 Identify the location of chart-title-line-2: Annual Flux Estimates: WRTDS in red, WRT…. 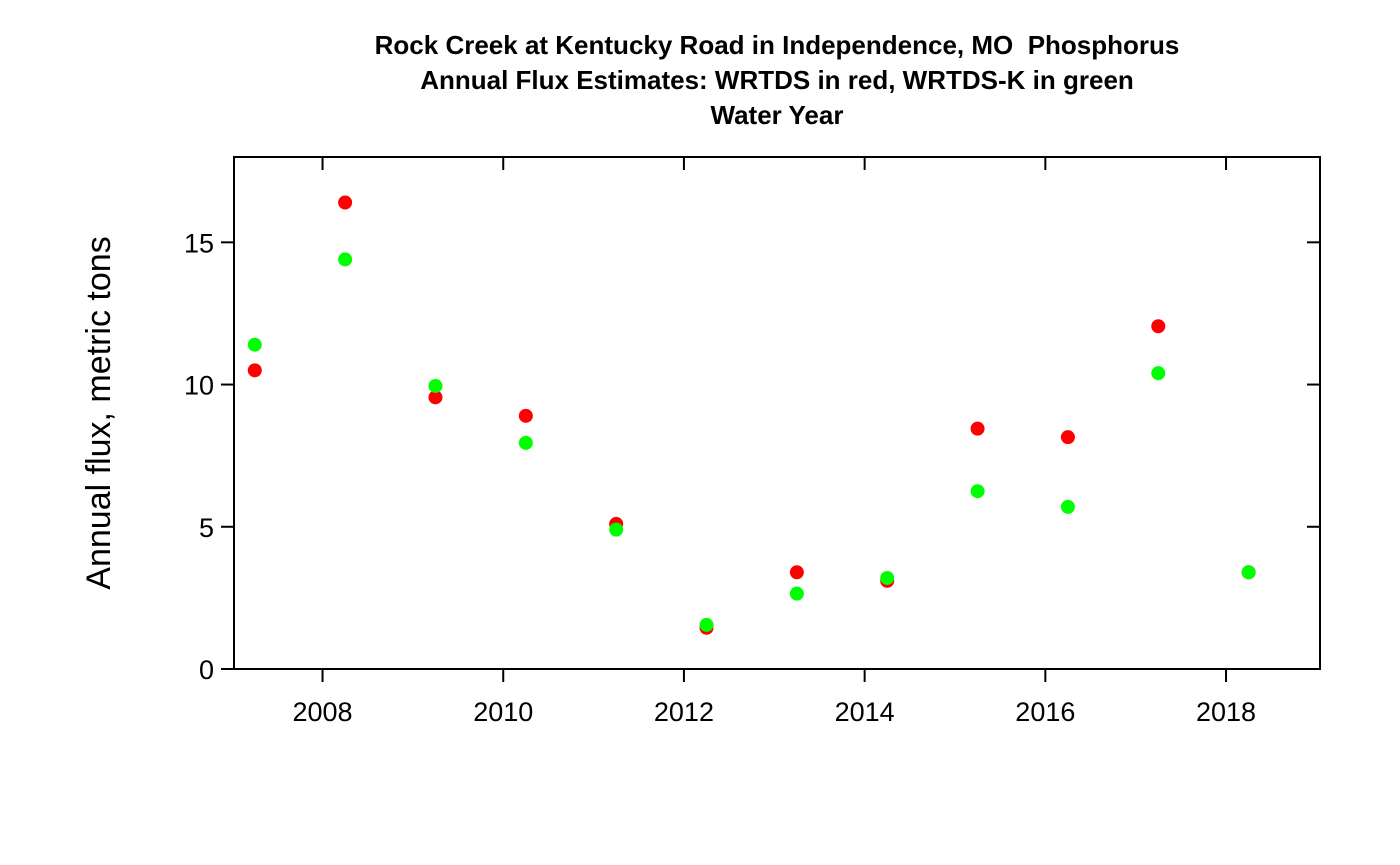
(777, 80).